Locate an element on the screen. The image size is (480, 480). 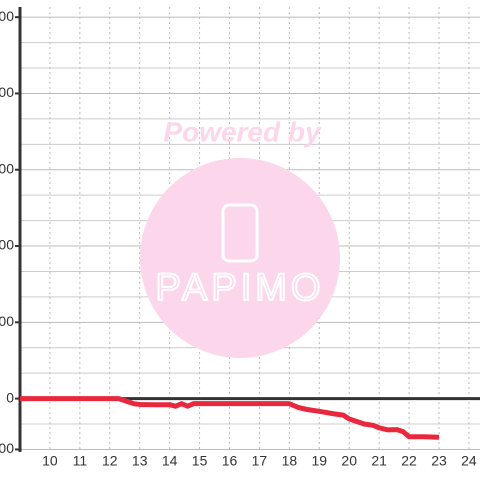
y-tick-label: 0 is located at coordinates (10, 397).